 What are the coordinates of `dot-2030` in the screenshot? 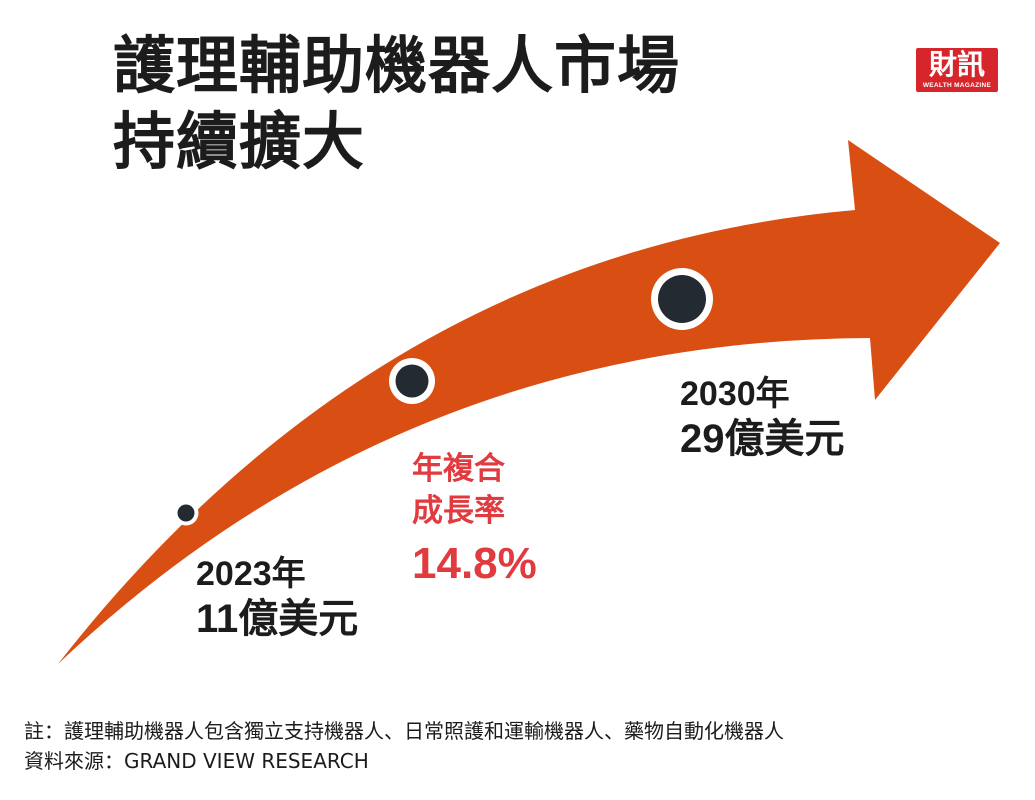 It's located at (682, 299).